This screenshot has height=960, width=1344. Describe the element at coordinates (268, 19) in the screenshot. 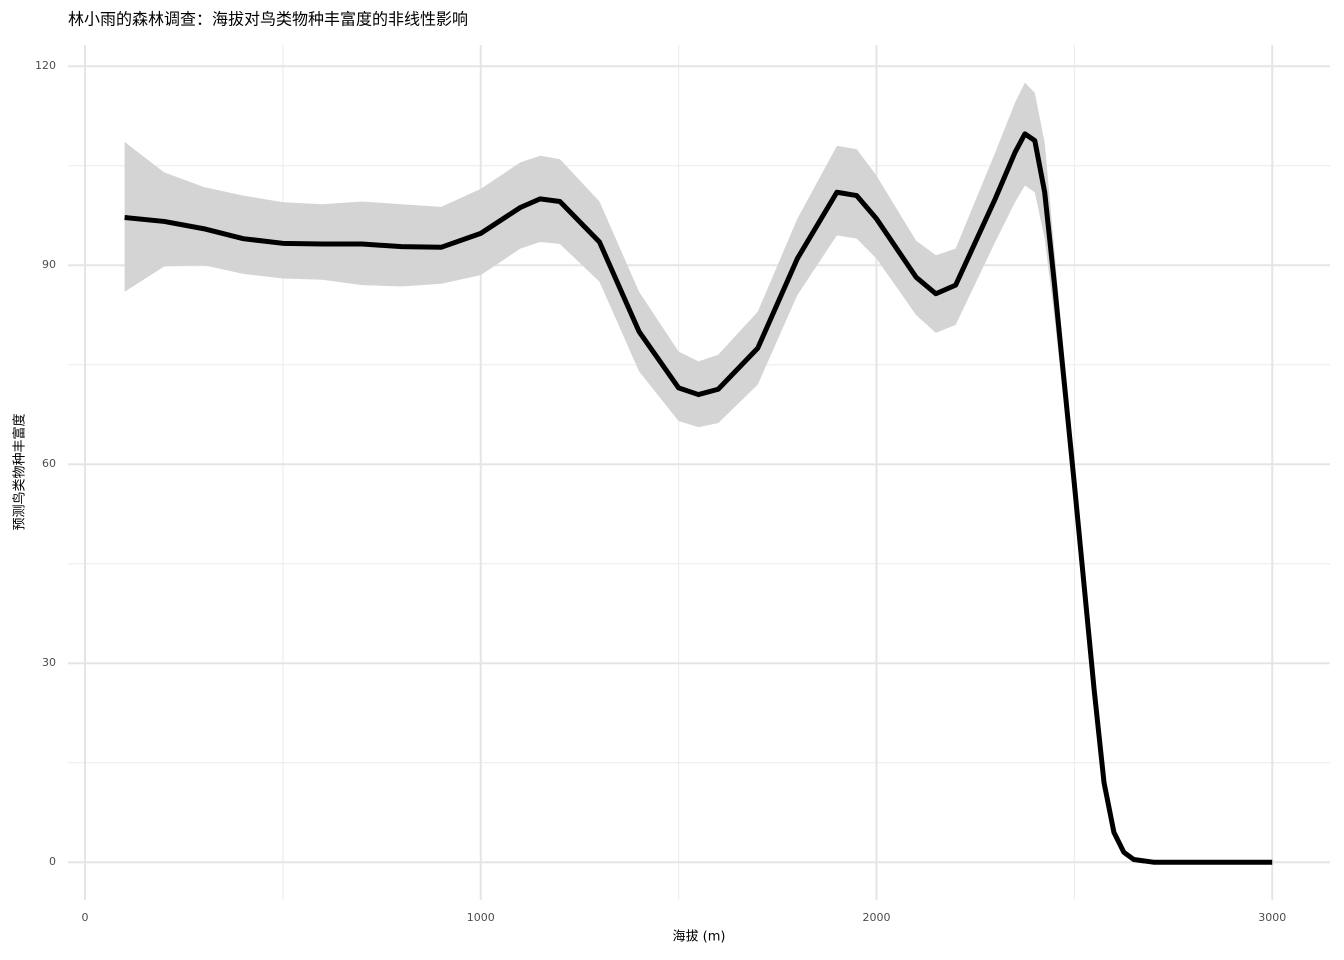

I see `chart-title: 林小雨的森林调查：海拔对鸟类物种丰富度的非线性影响` at that location.